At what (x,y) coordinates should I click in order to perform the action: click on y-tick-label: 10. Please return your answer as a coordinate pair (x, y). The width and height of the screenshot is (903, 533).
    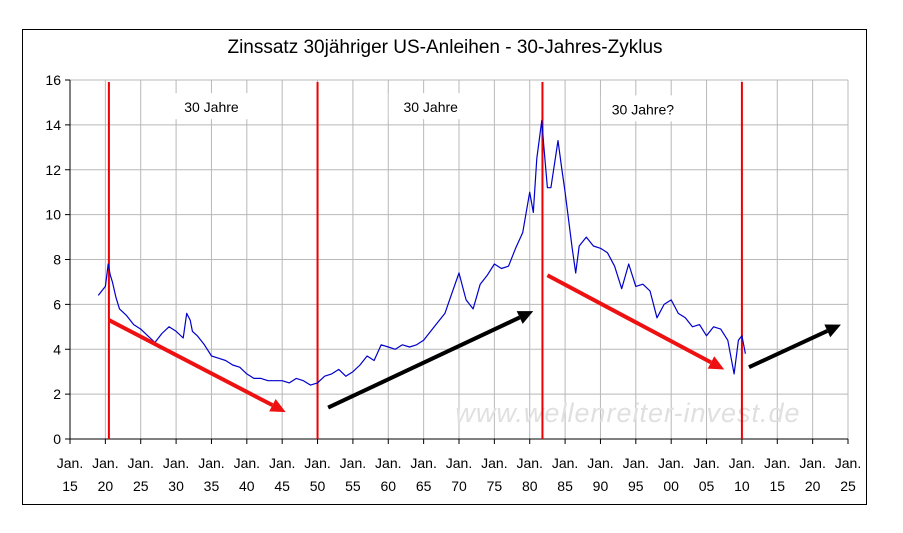
    Looking at the image, I should click on (53, 215).